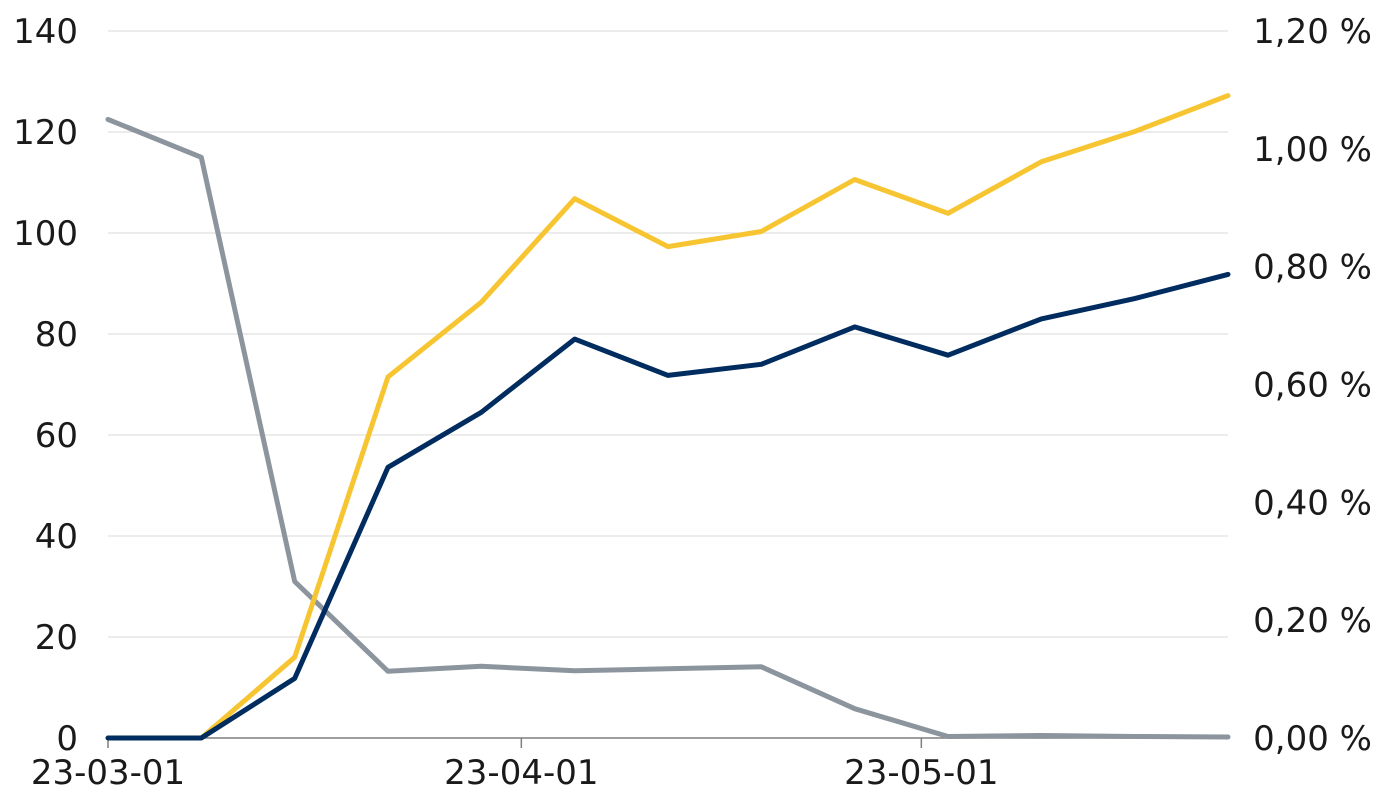 The image size is (1380, 800). I want to click on y-left-tick-label: 20, so click(56, 638).